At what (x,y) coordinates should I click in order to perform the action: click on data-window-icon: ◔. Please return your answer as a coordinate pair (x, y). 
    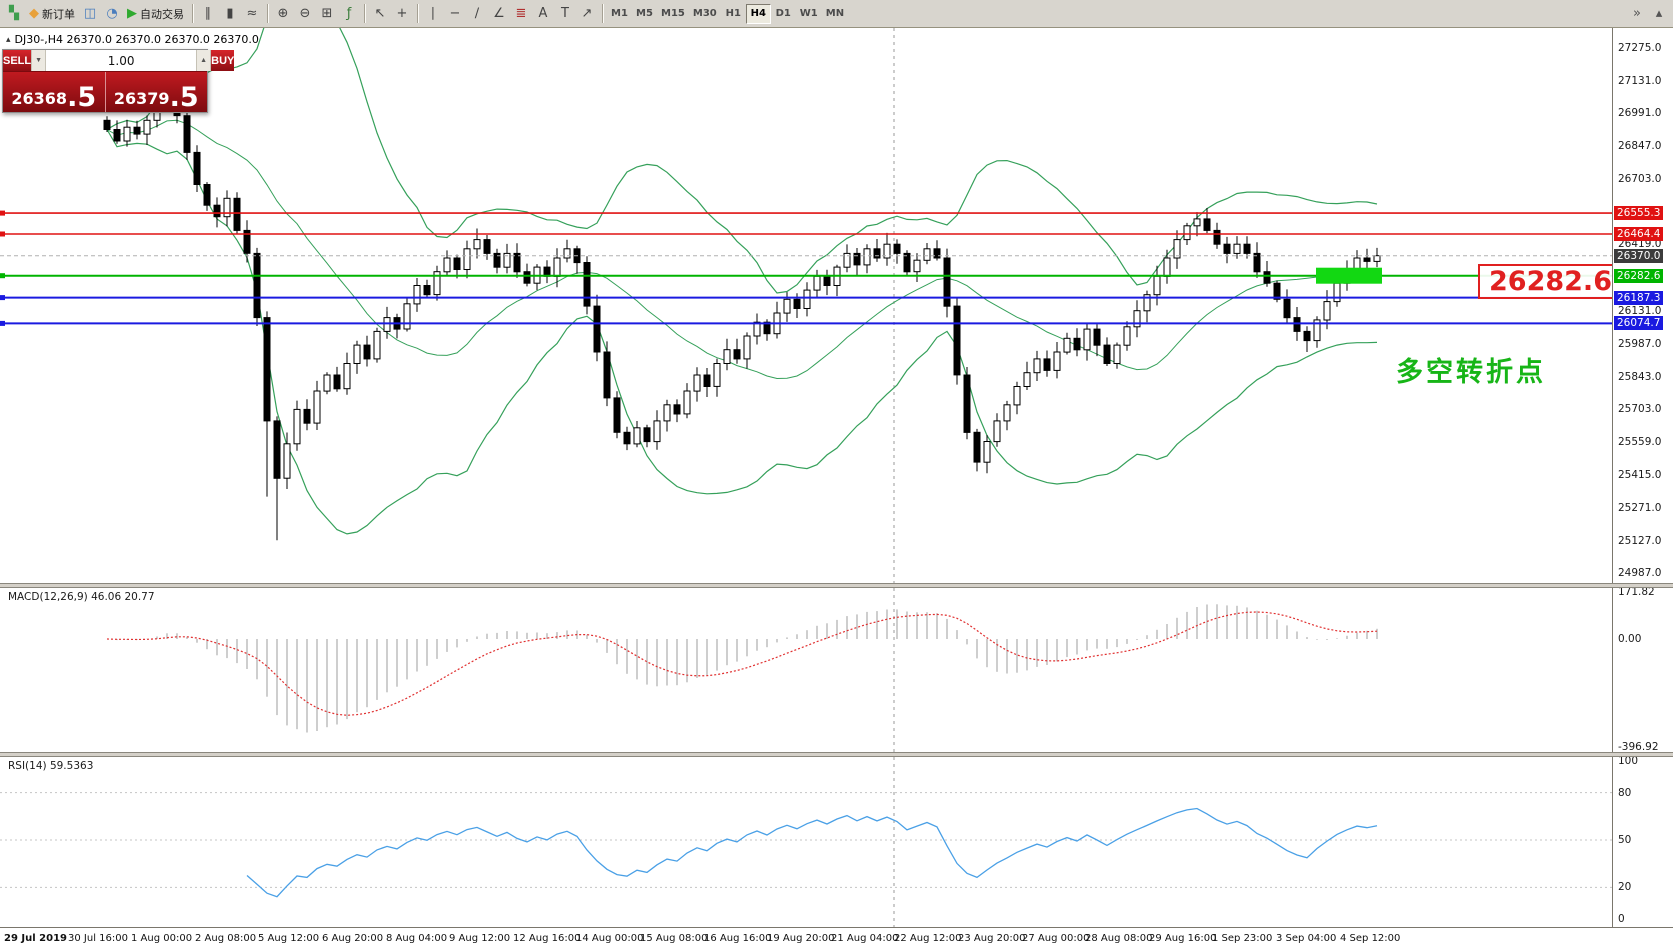
    Looking at the image, I should click on (112, 13).